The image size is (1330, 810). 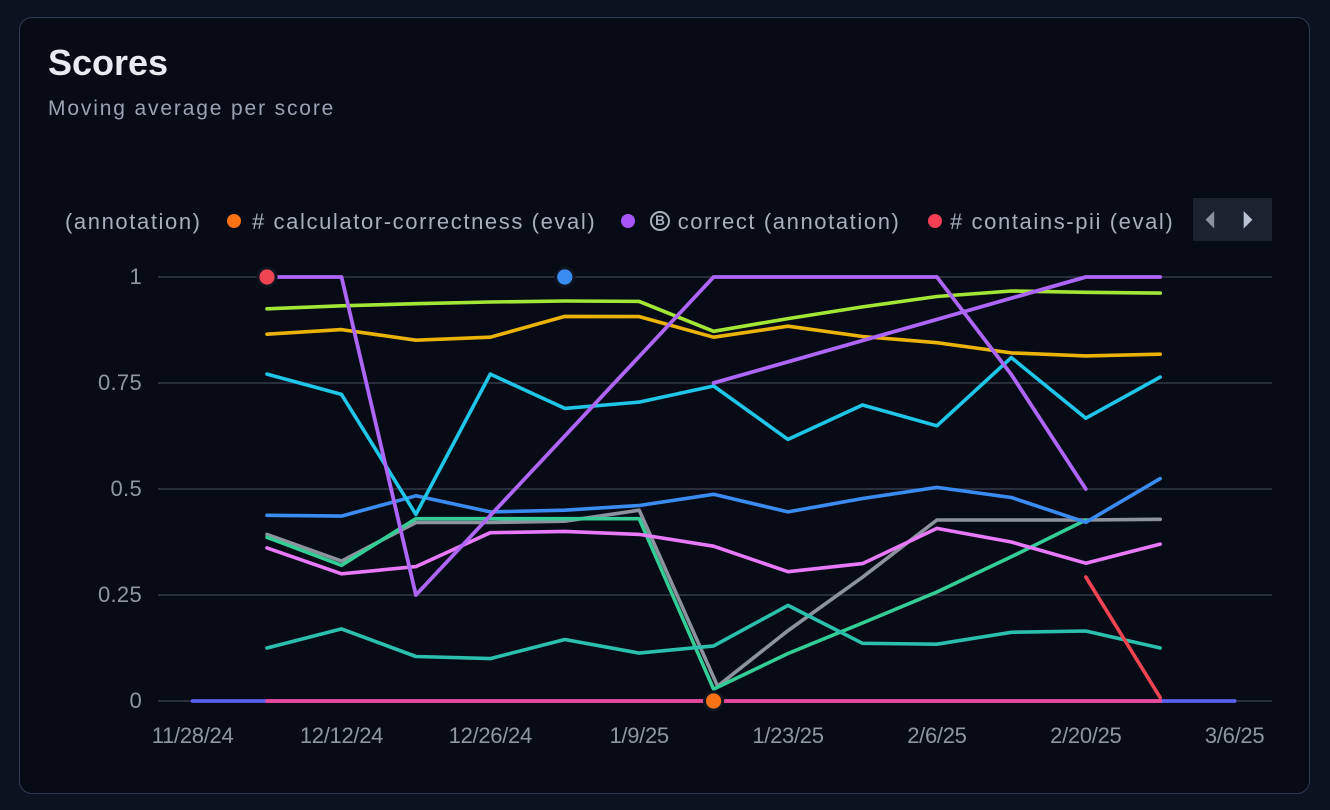 What do you see at coordinates (341, 735) in the screenshot?
I see `svg-text: 12/12/24` at bounding box center [341, 735].